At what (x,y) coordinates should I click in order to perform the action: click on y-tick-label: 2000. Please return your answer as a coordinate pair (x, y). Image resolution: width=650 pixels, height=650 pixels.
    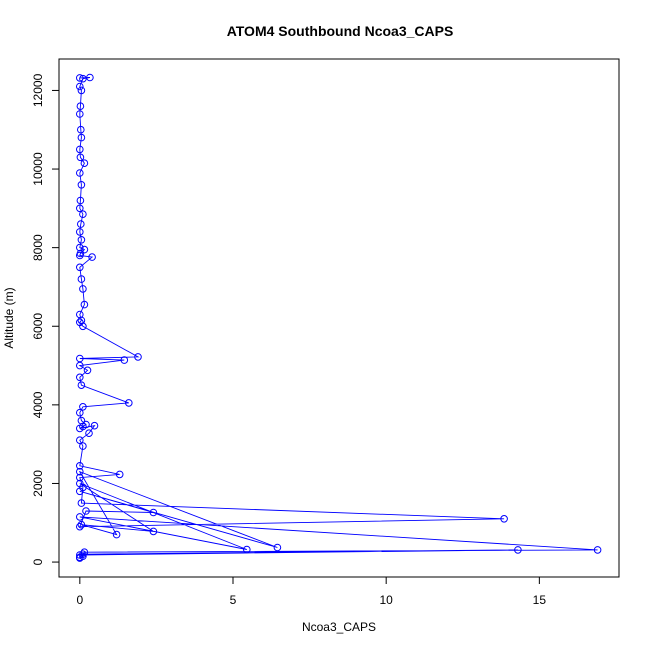
    Looking at the image, I should click on (38, 483).